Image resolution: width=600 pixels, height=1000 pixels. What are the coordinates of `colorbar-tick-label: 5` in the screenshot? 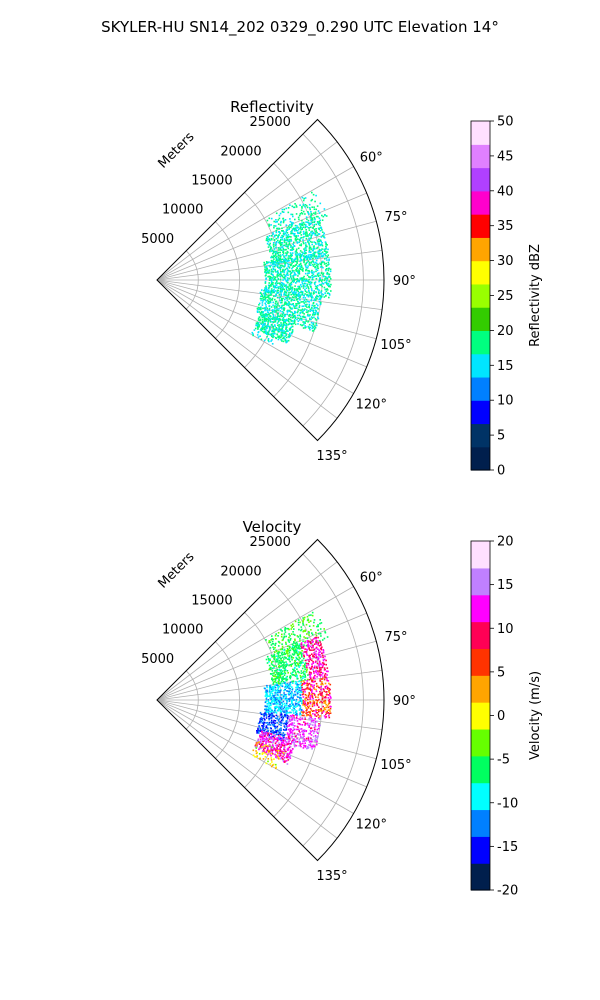 It's located at (501, 672).